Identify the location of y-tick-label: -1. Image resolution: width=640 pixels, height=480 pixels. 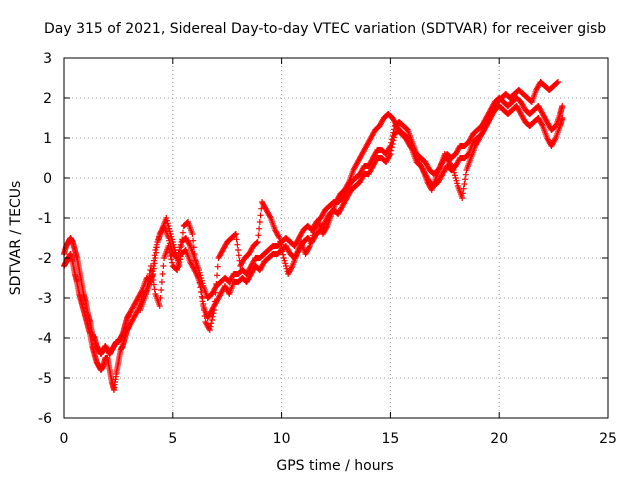
(45, 219).